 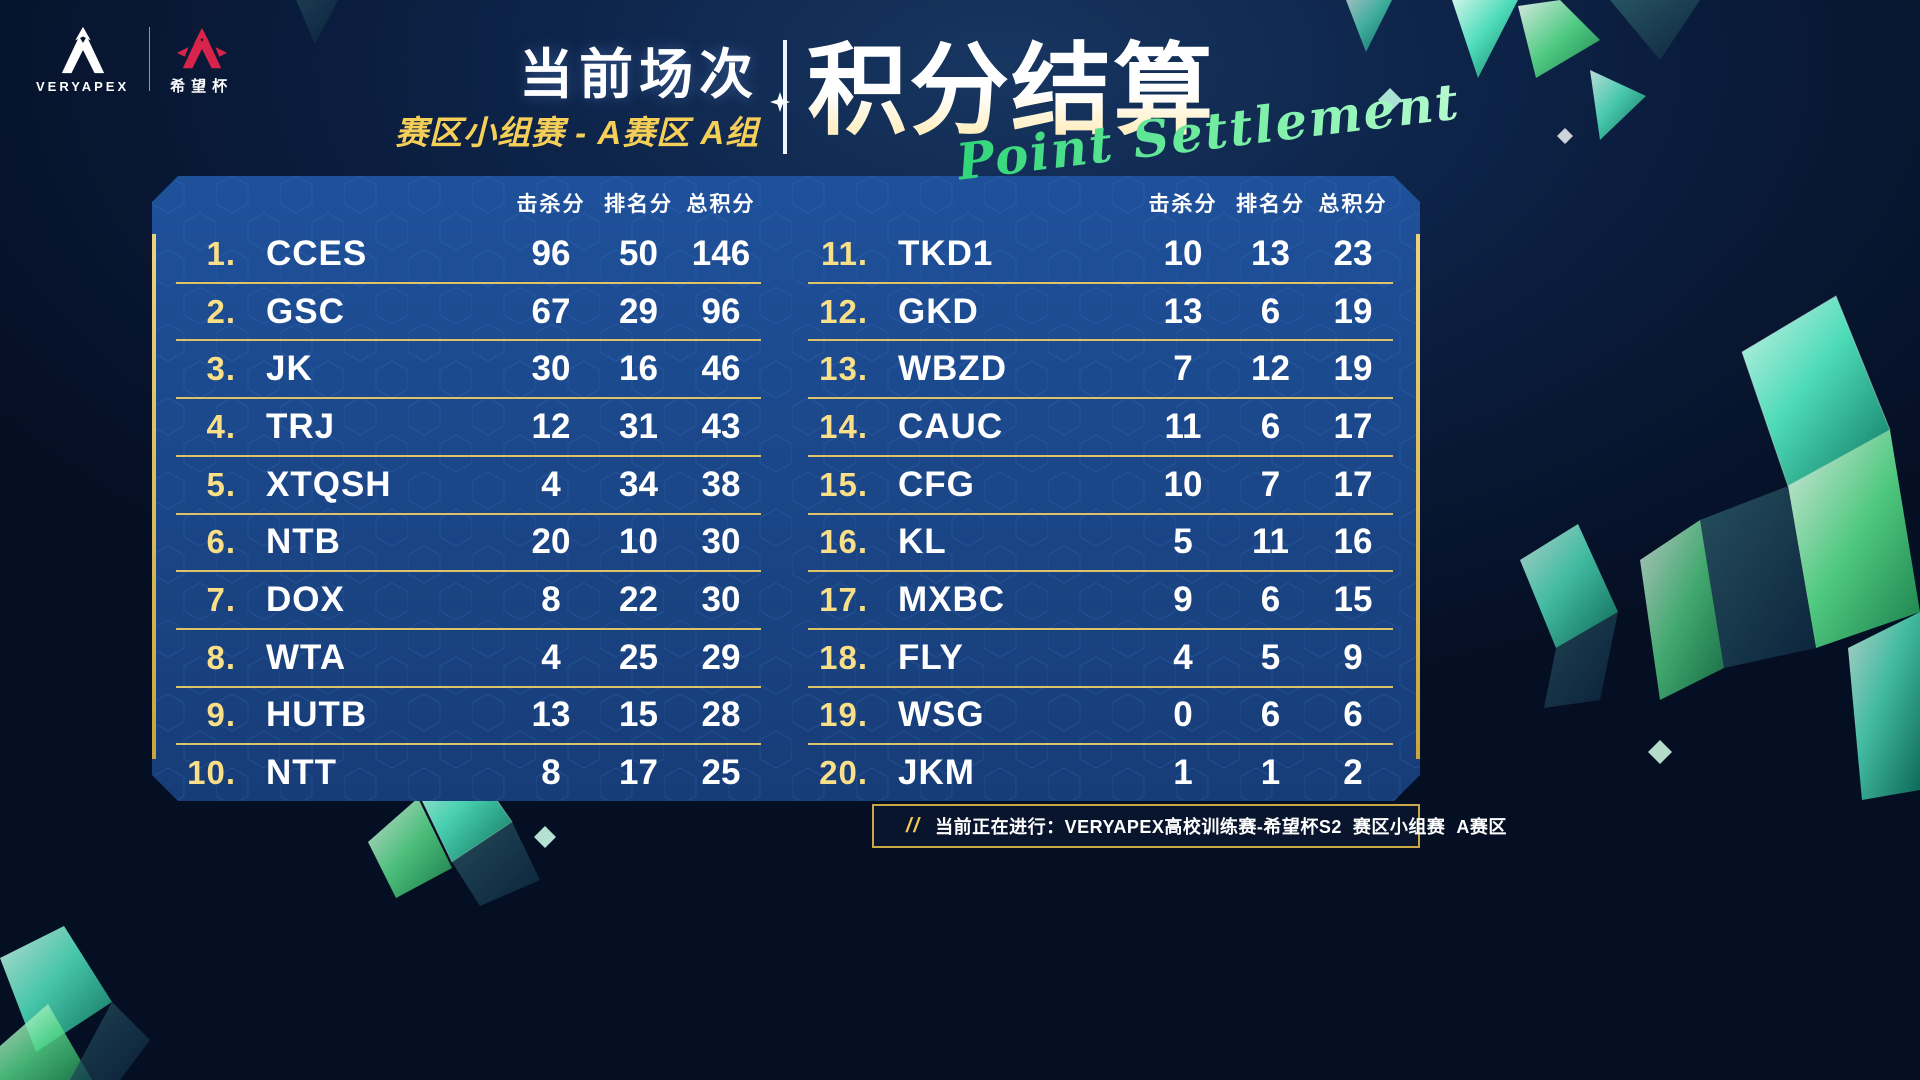 What do you see at coordinates (468, 717) in the screenshot?
I see `table-row: 9. HUTB 13 15 28` at bounding box center [468, 717].